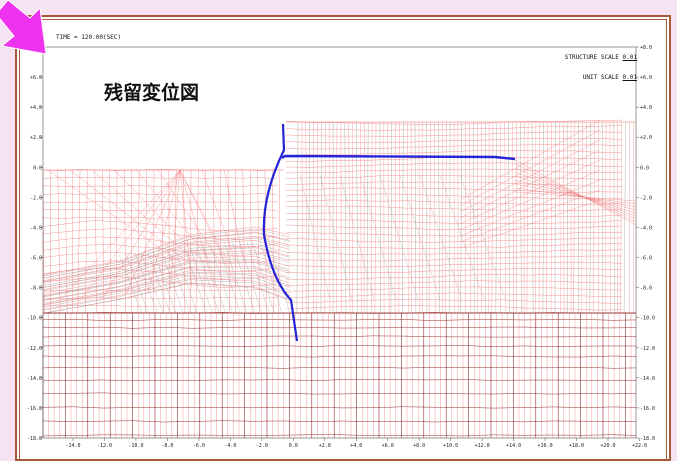  Describe the element at coordinates (36, 198) in the screenshot. I see `y-tick-label-left: -2.0` at that location.